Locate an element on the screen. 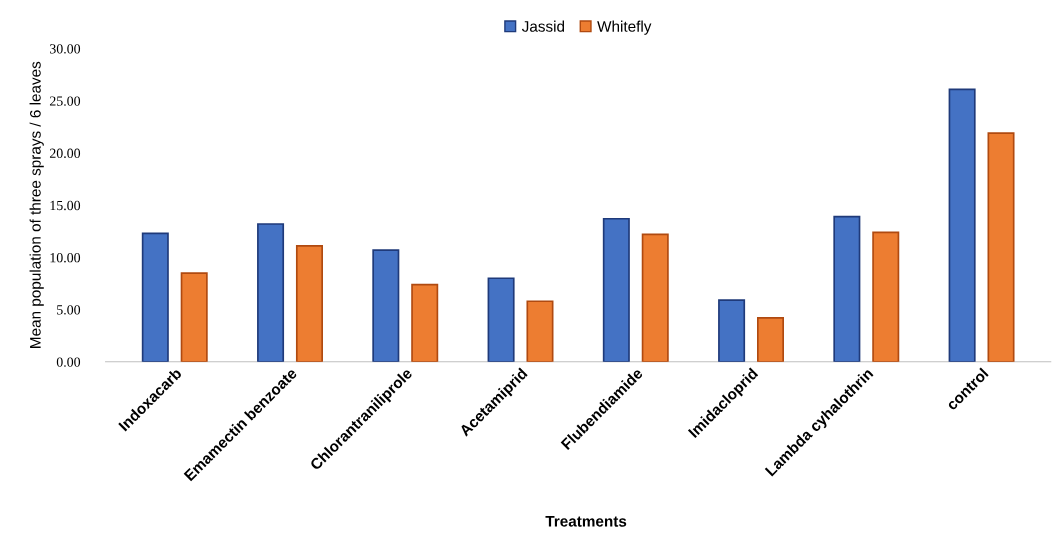 The height and width of the screenshot is (540, 1056). y-tick-label: 15.00 is located at coordinates (65, 205).